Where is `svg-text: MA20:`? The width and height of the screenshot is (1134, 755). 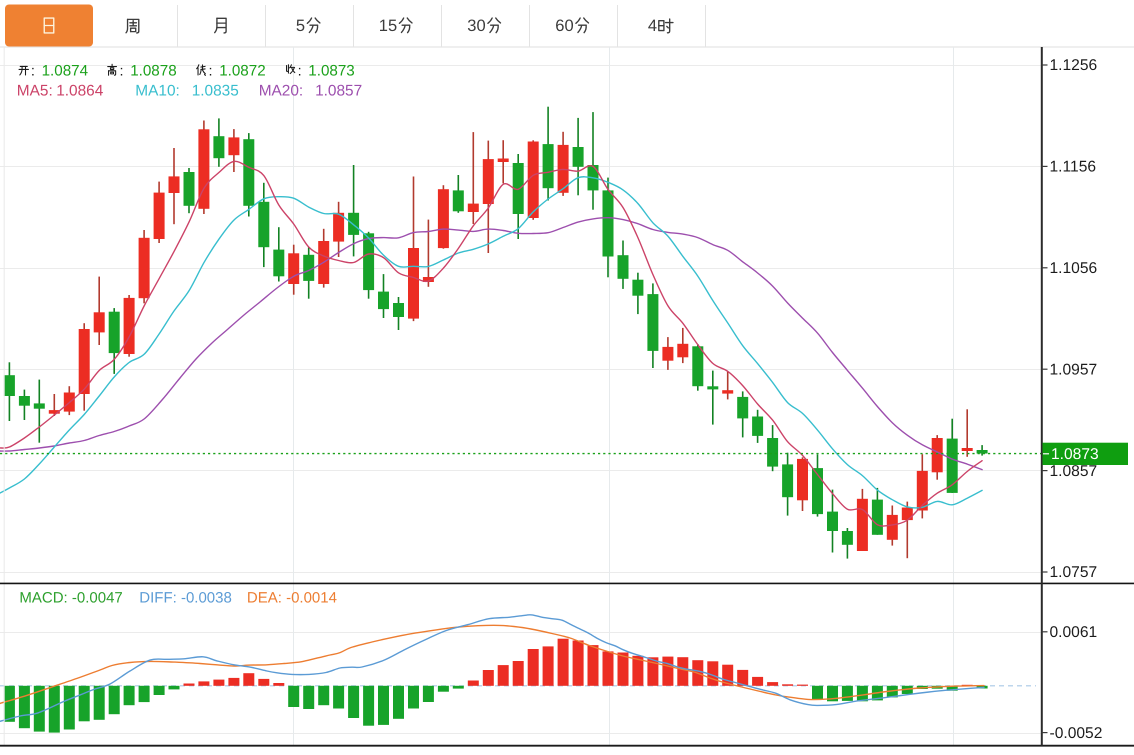 svg-text: MA20: is located at coordinates (281, 91).